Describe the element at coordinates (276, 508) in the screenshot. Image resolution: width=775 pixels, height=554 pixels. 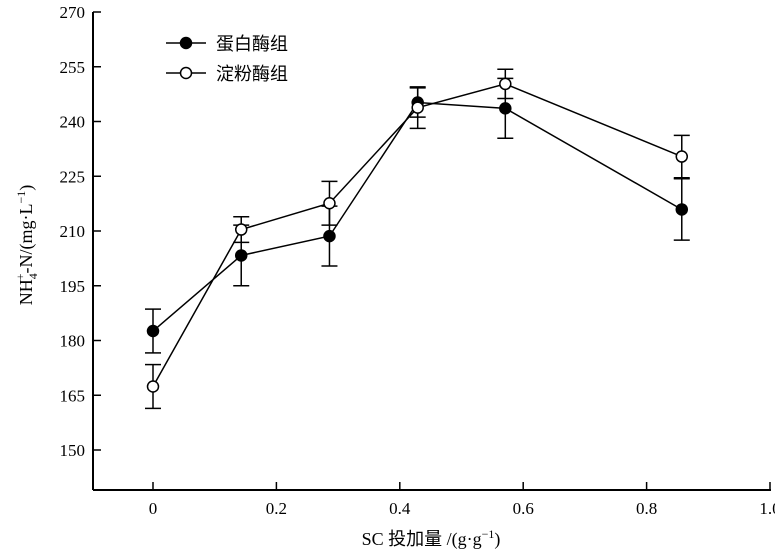
I see `x-tick-label: 0.2` at that location.